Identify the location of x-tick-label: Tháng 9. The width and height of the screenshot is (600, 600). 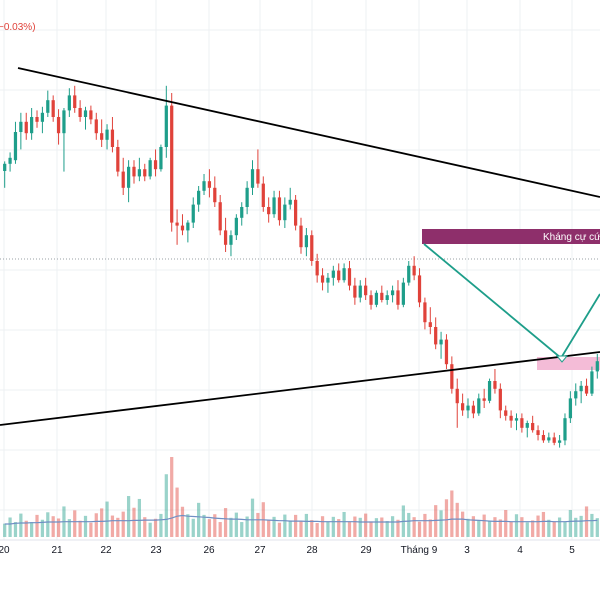
(419, 550).